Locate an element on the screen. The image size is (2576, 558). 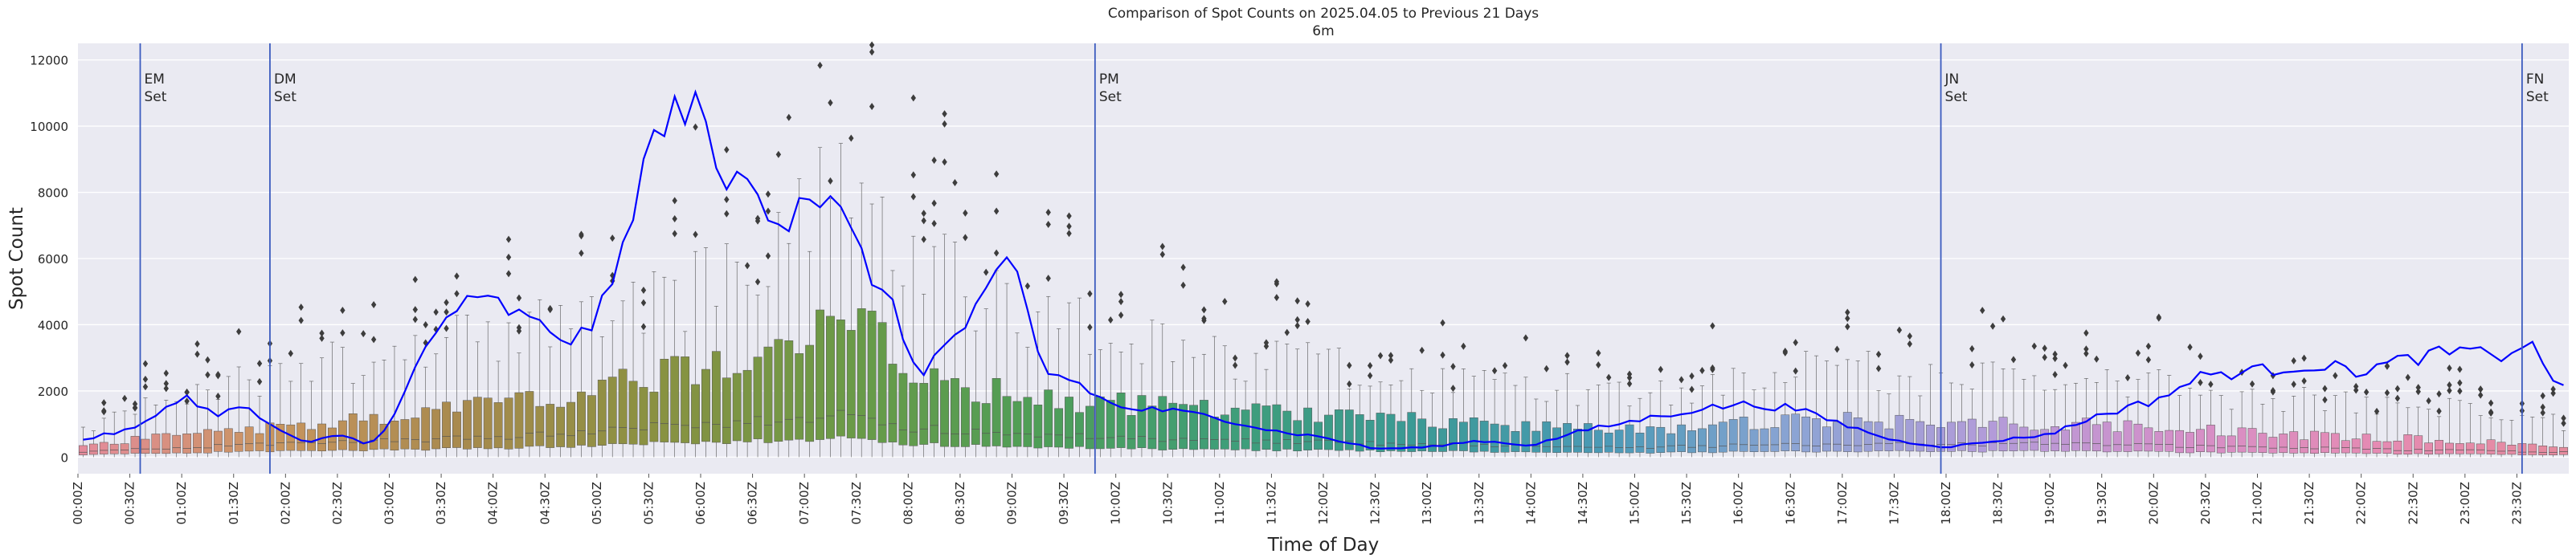
x-tick-label: 06:30Z is located at coordinates (753, 503).